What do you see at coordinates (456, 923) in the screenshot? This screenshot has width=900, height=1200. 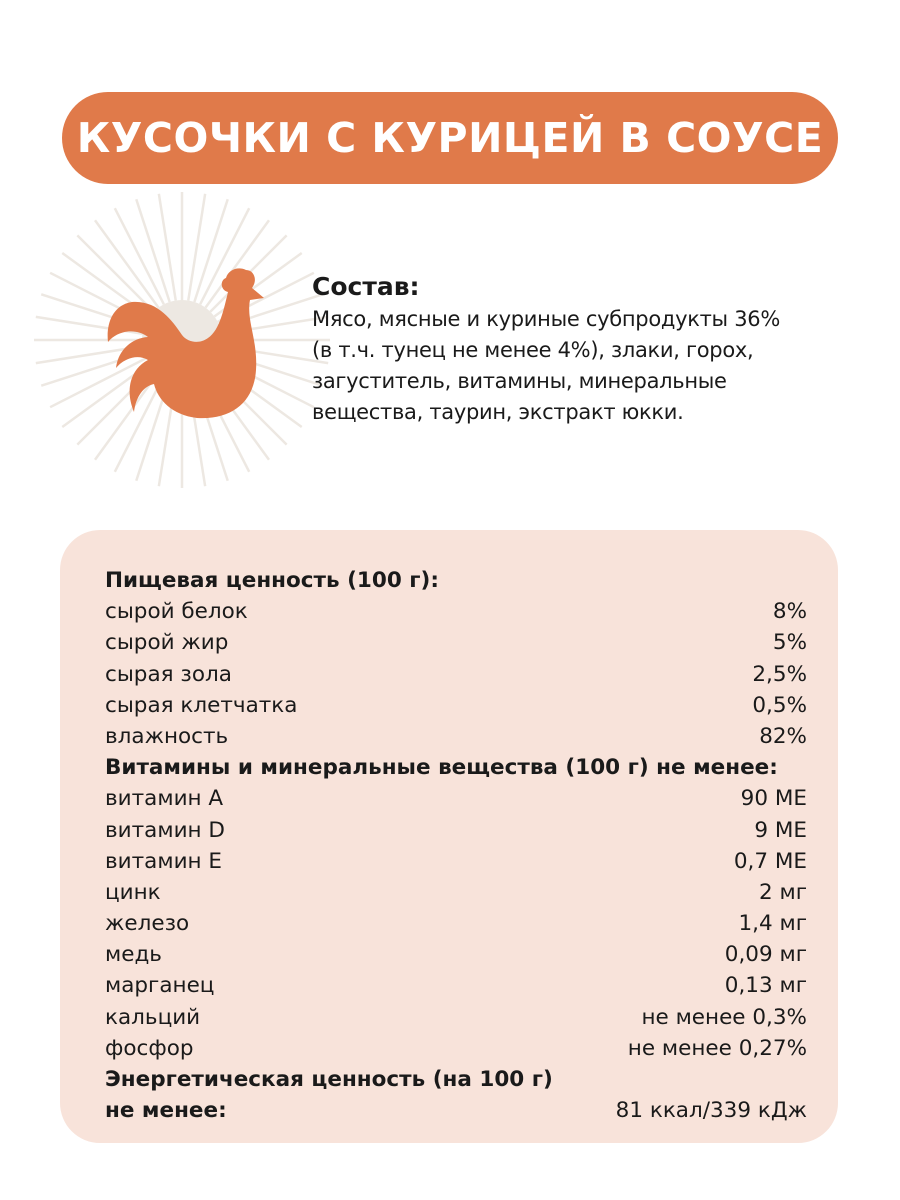 I see `table-row: железо 1,4 мг` at bounding box center [456, 923].